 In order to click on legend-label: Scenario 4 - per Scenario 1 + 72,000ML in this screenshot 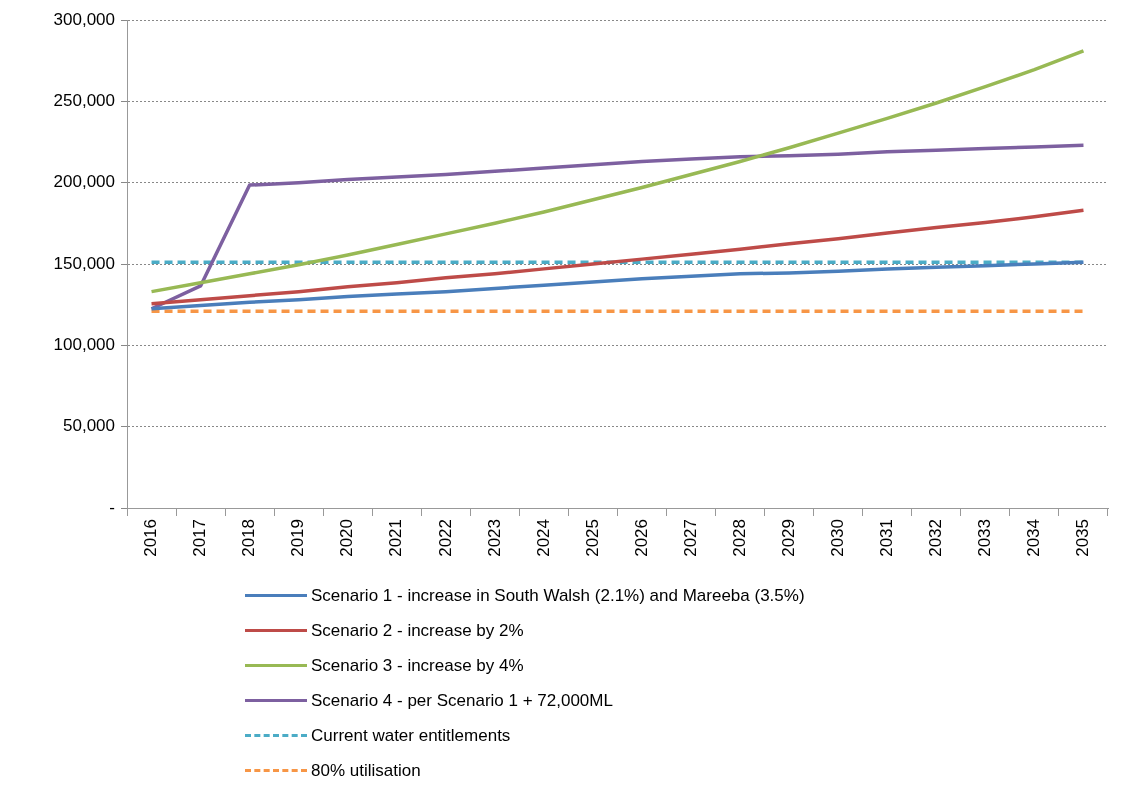, I will do `click(462, 700)`.